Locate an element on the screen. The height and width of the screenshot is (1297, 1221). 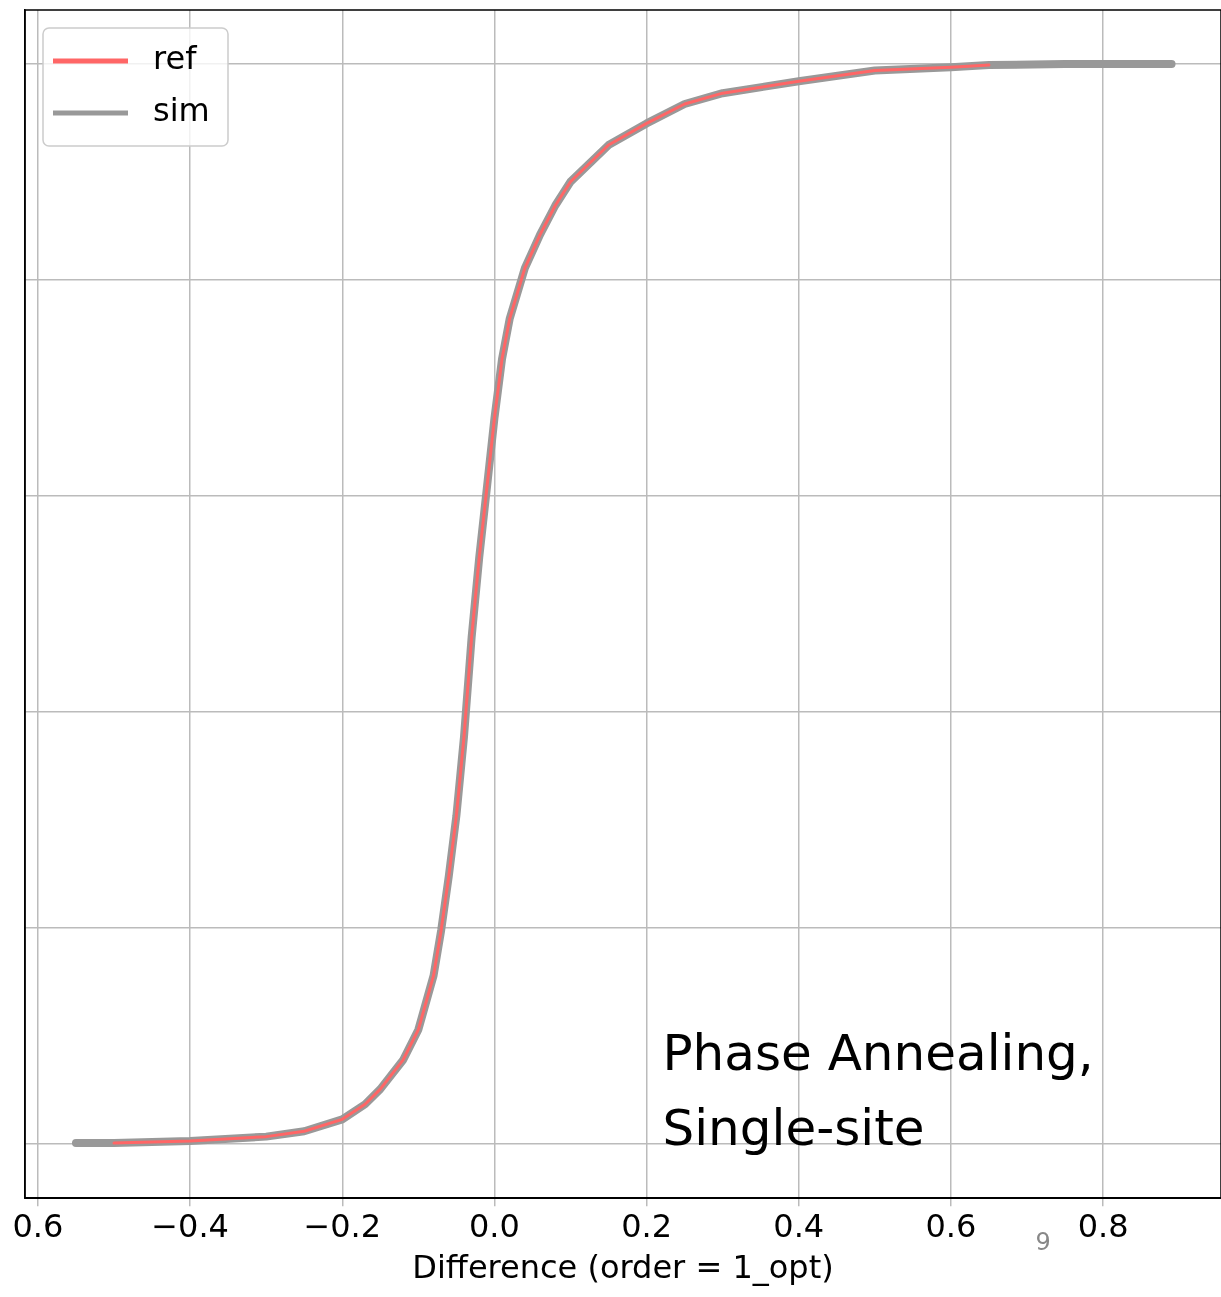
x-axis-title: Difference (order = 1_opt) is located at coordinates (623, 1267).